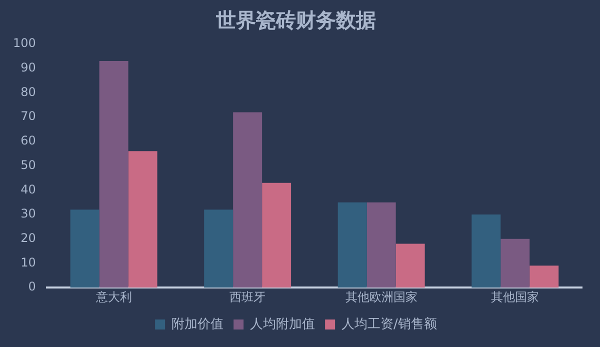 The width and height of the screenshot is (600, 347). Describe the element at coordinates (248, 297) in the screenshot. I see `x-tick-label: 西班牙` at that location.